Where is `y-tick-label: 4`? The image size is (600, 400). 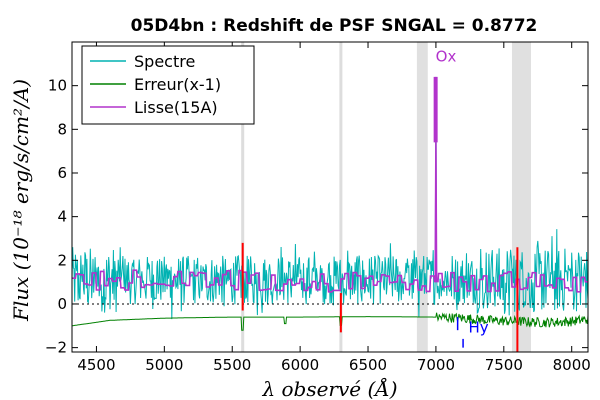 y-tick-label: 4 is located at coordinates (62, 217).